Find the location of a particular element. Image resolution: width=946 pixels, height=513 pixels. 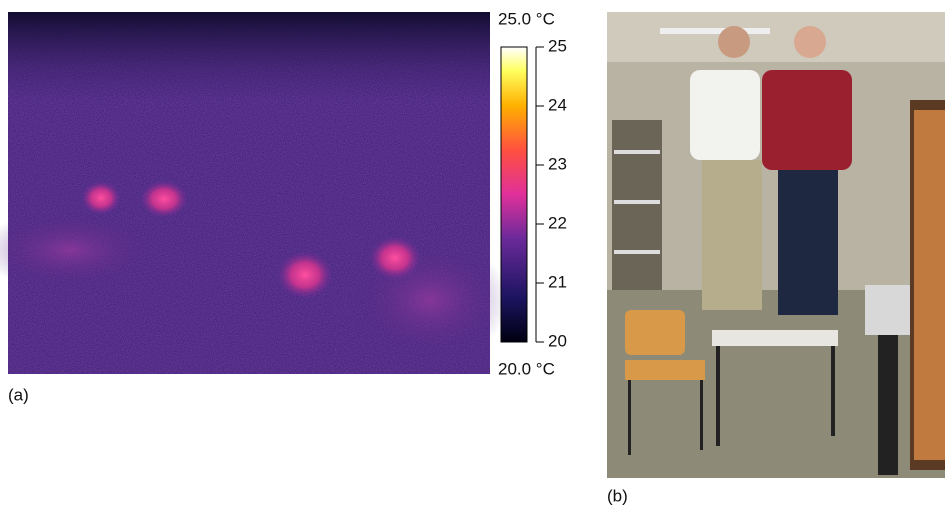

colorbar is located at coordinates (514, 194).